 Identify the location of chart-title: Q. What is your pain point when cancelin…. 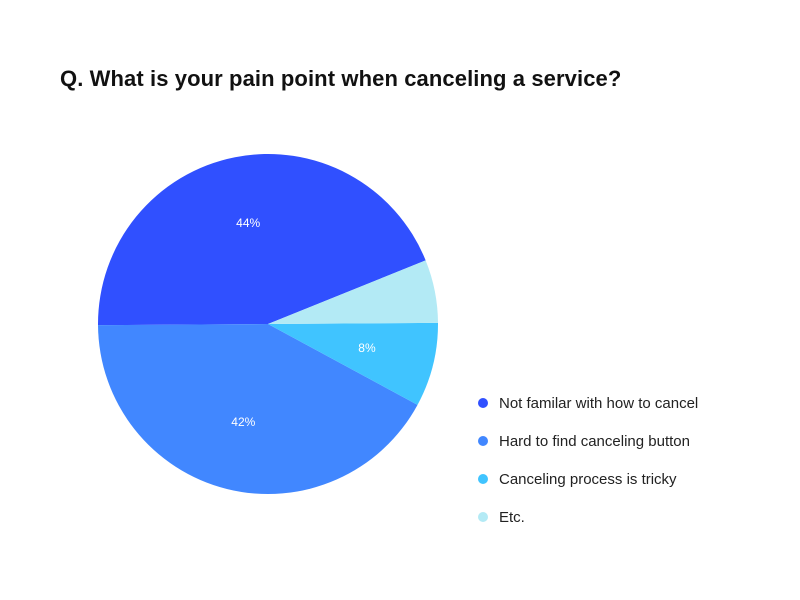
(341, 78).